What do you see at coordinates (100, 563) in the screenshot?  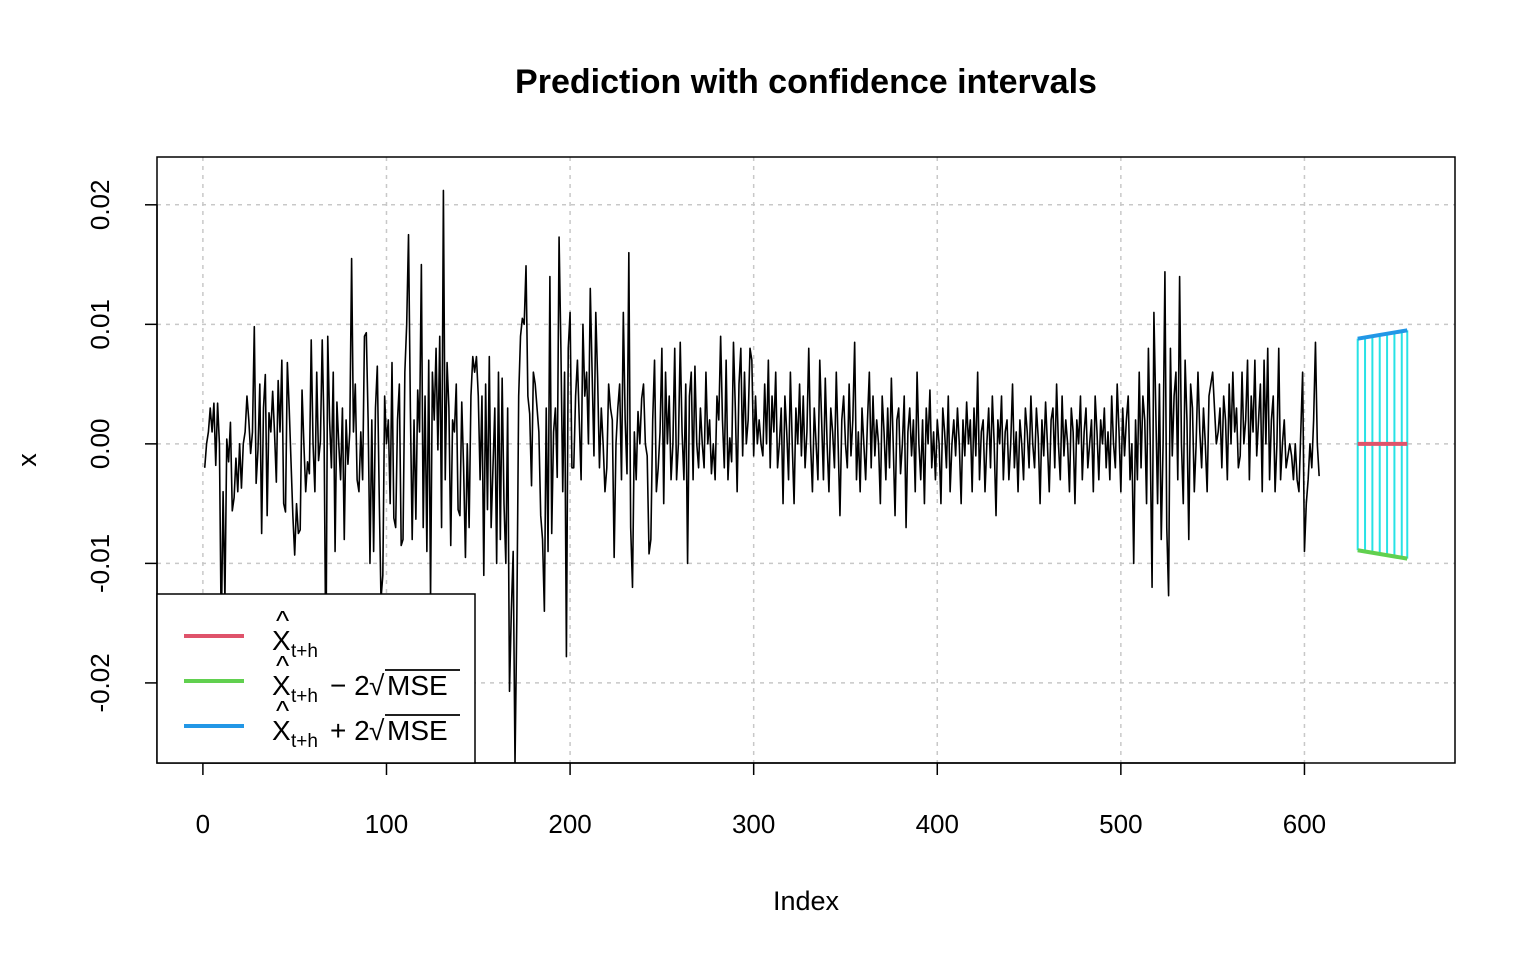 I see `y-tick-label-1: -0.01` at bounding box center [100, 563].